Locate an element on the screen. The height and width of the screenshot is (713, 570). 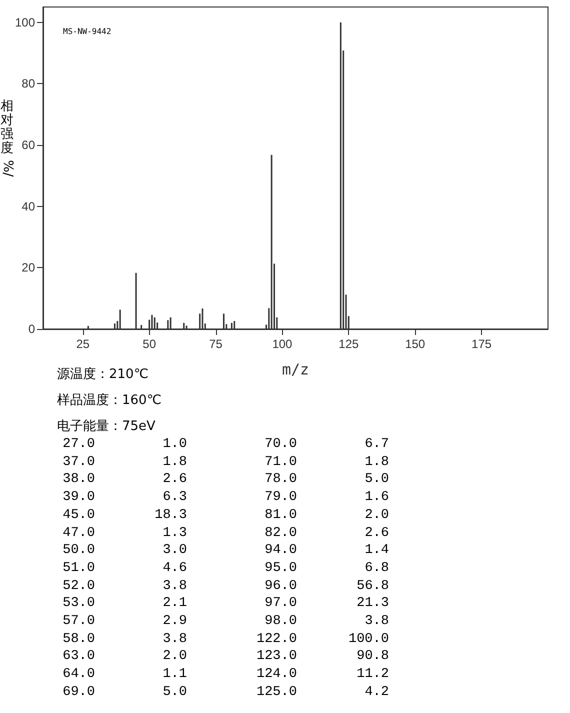
text: 47.0 is located at coordinates (78, 533).